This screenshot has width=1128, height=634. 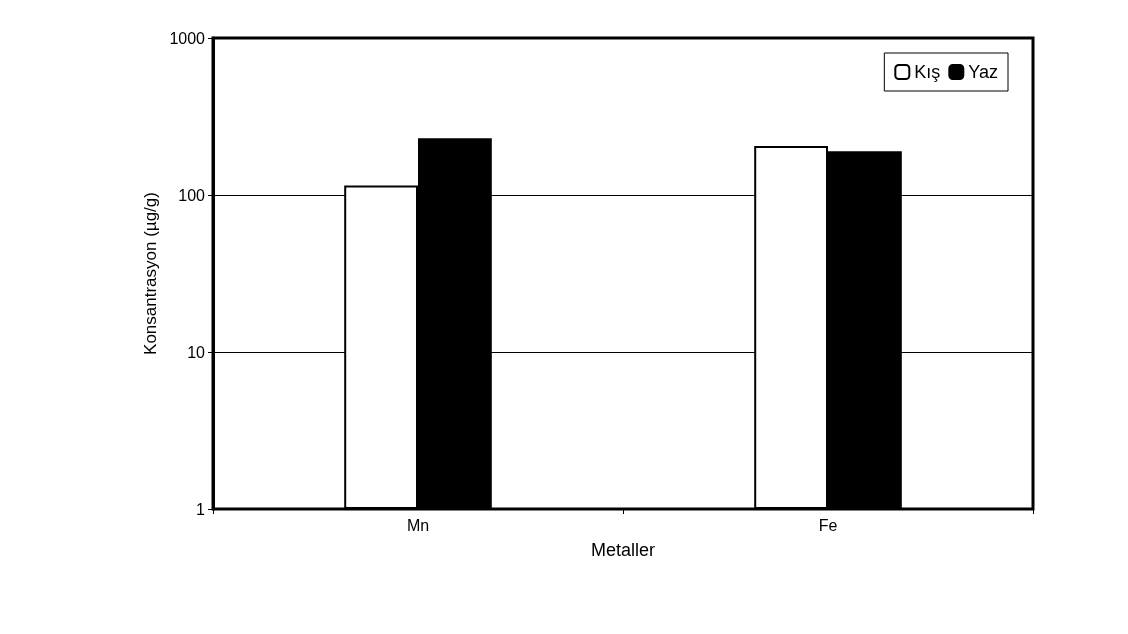 What do you see at coordinates (187, 38) in the screenshot?
I see `y-tick-label: 1000` at bounding box center [187, 38].